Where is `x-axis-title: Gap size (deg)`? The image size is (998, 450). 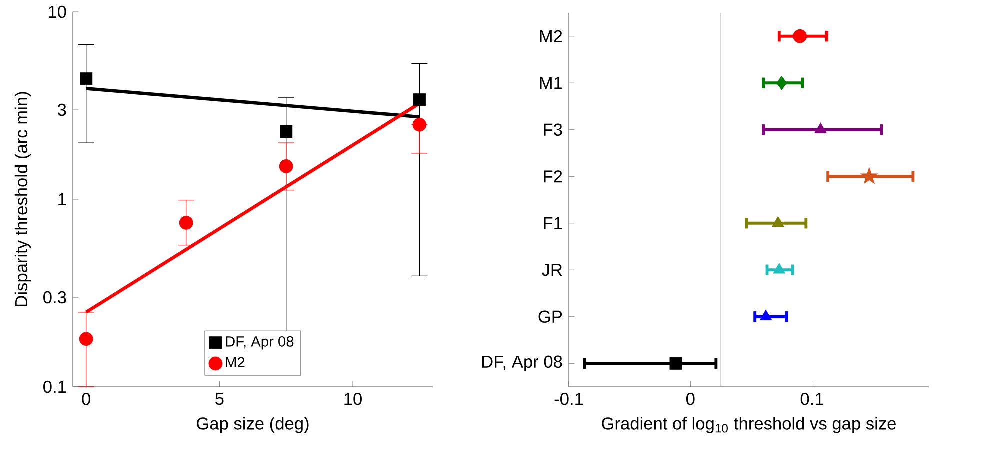
x-axis-title: Gap size (deg) is located at coordinates (253, 425).